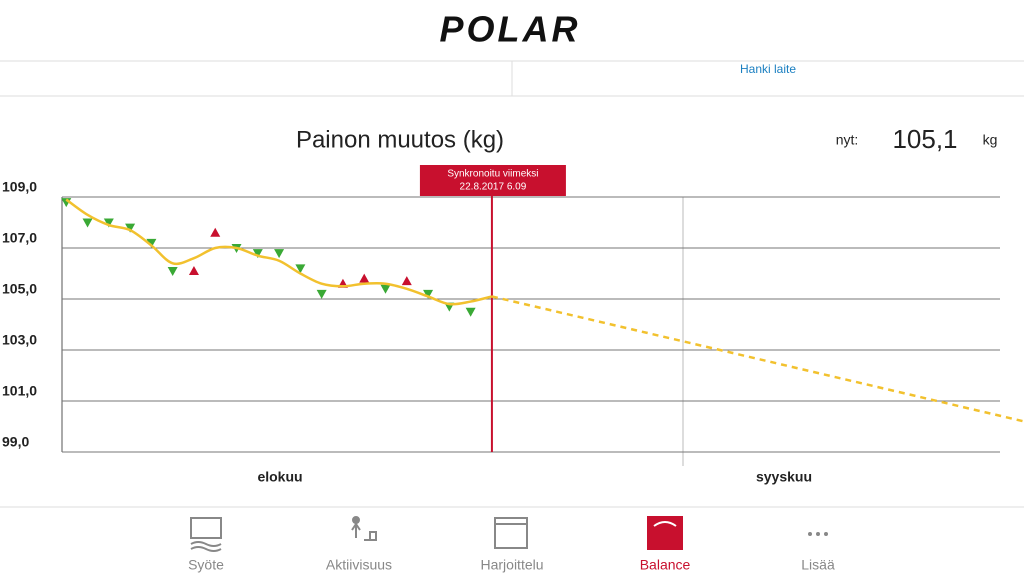  I want to click on nav-icons, so click(509, 534).